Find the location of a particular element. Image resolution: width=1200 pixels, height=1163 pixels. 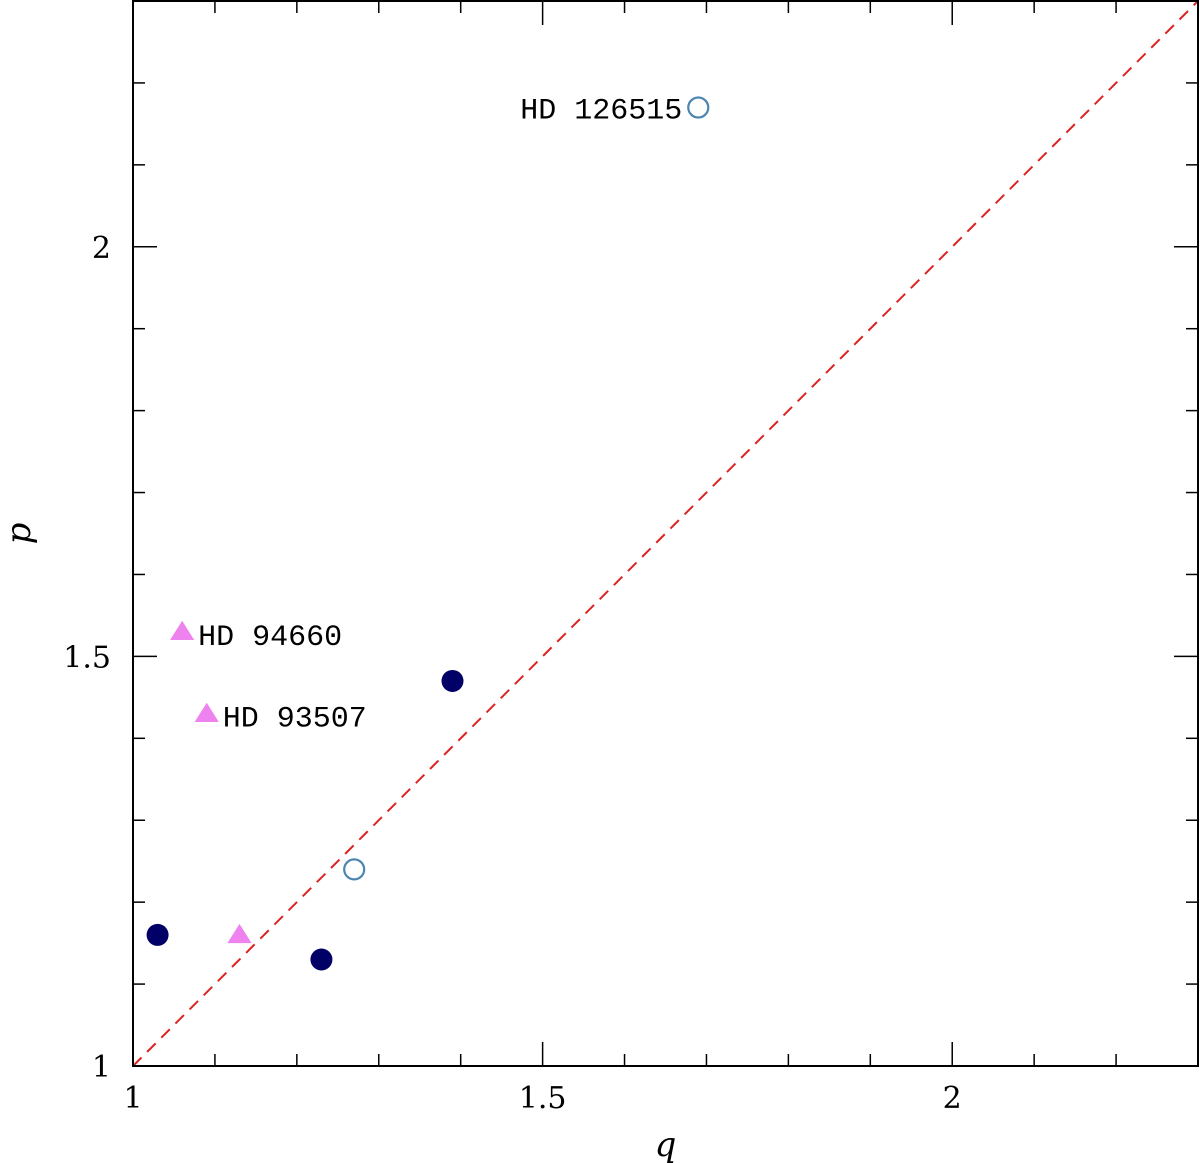

point-label: HD 126515 is located at coordinates (601, 112).